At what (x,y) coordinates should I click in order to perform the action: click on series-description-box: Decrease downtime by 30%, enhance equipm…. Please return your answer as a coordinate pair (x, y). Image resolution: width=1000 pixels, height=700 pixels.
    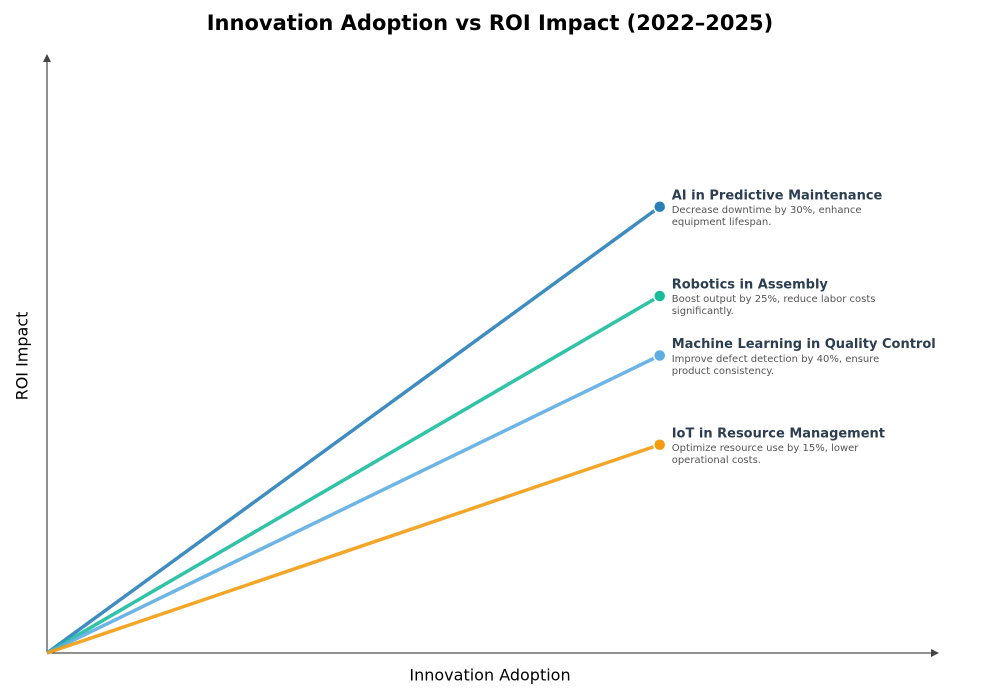
    Looking at the image, I should click on (766, 216).